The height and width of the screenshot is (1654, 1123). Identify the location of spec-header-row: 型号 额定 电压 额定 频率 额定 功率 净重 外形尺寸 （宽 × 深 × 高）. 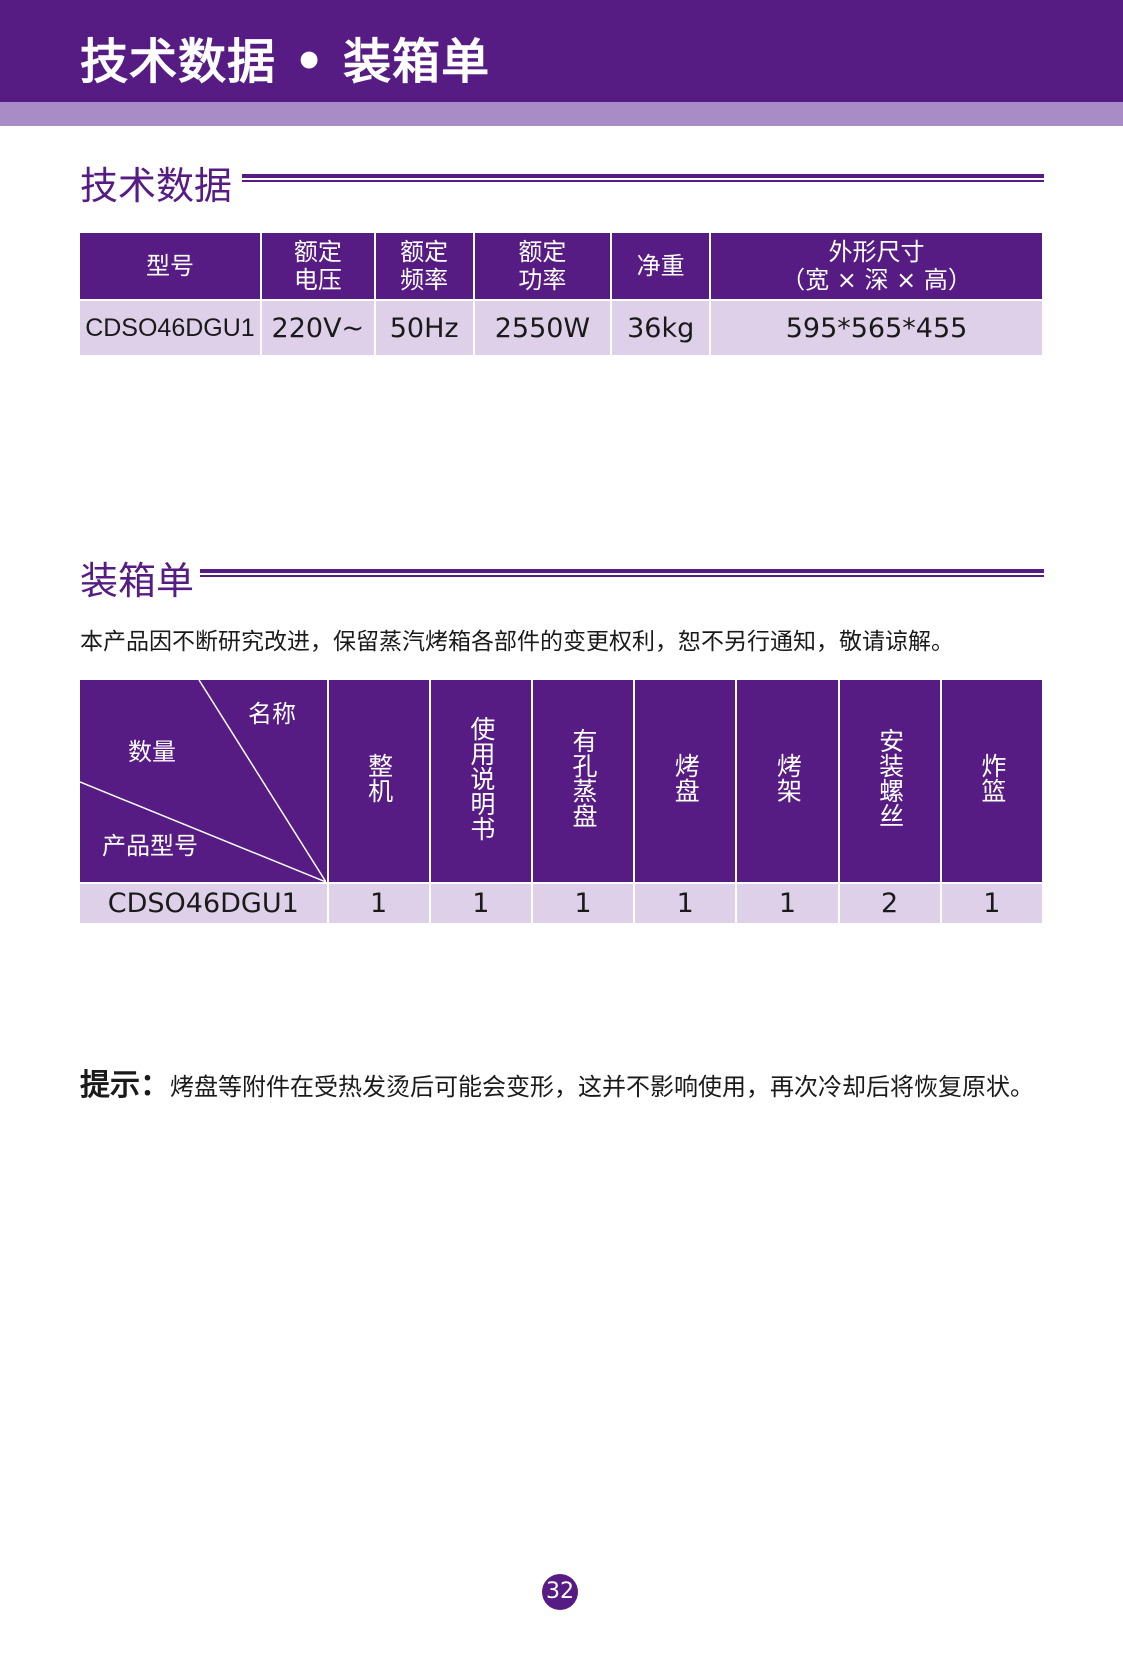
(561, 266).